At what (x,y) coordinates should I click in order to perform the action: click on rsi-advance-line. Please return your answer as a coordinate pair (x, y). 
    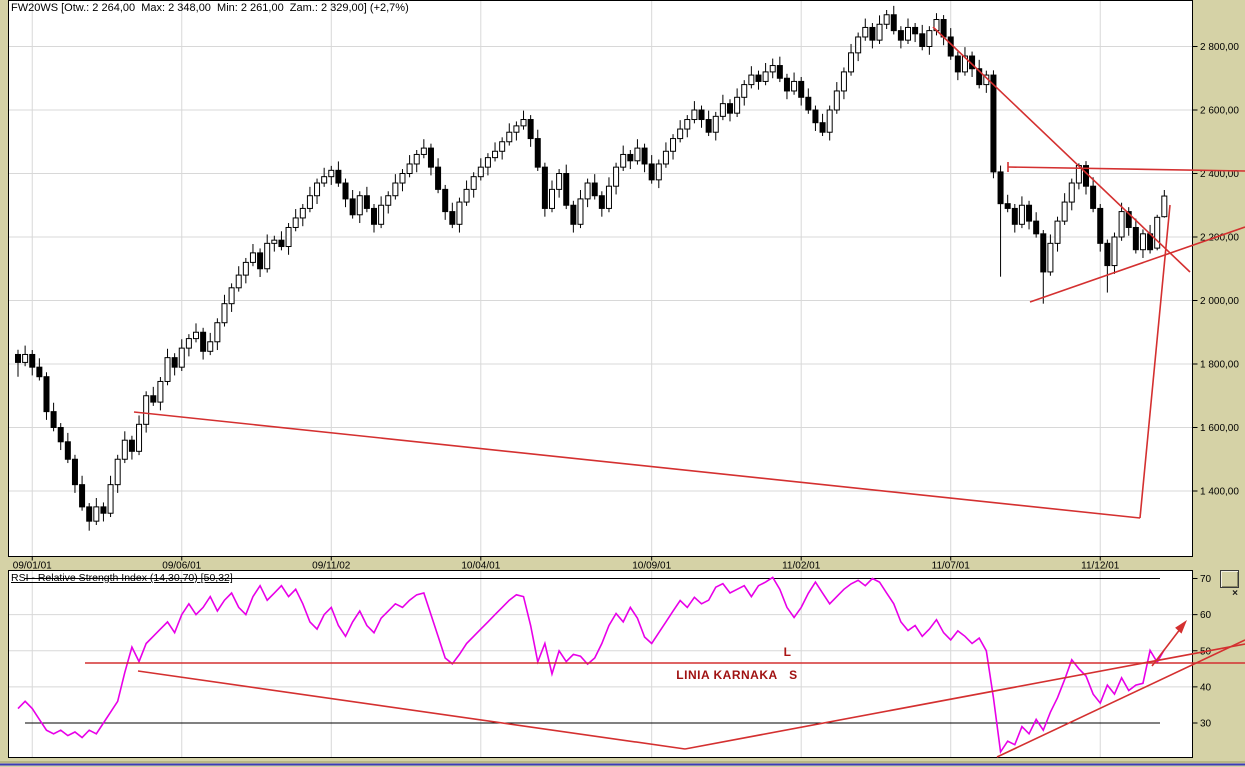
    Looking at the image, I should click on (964, 696).